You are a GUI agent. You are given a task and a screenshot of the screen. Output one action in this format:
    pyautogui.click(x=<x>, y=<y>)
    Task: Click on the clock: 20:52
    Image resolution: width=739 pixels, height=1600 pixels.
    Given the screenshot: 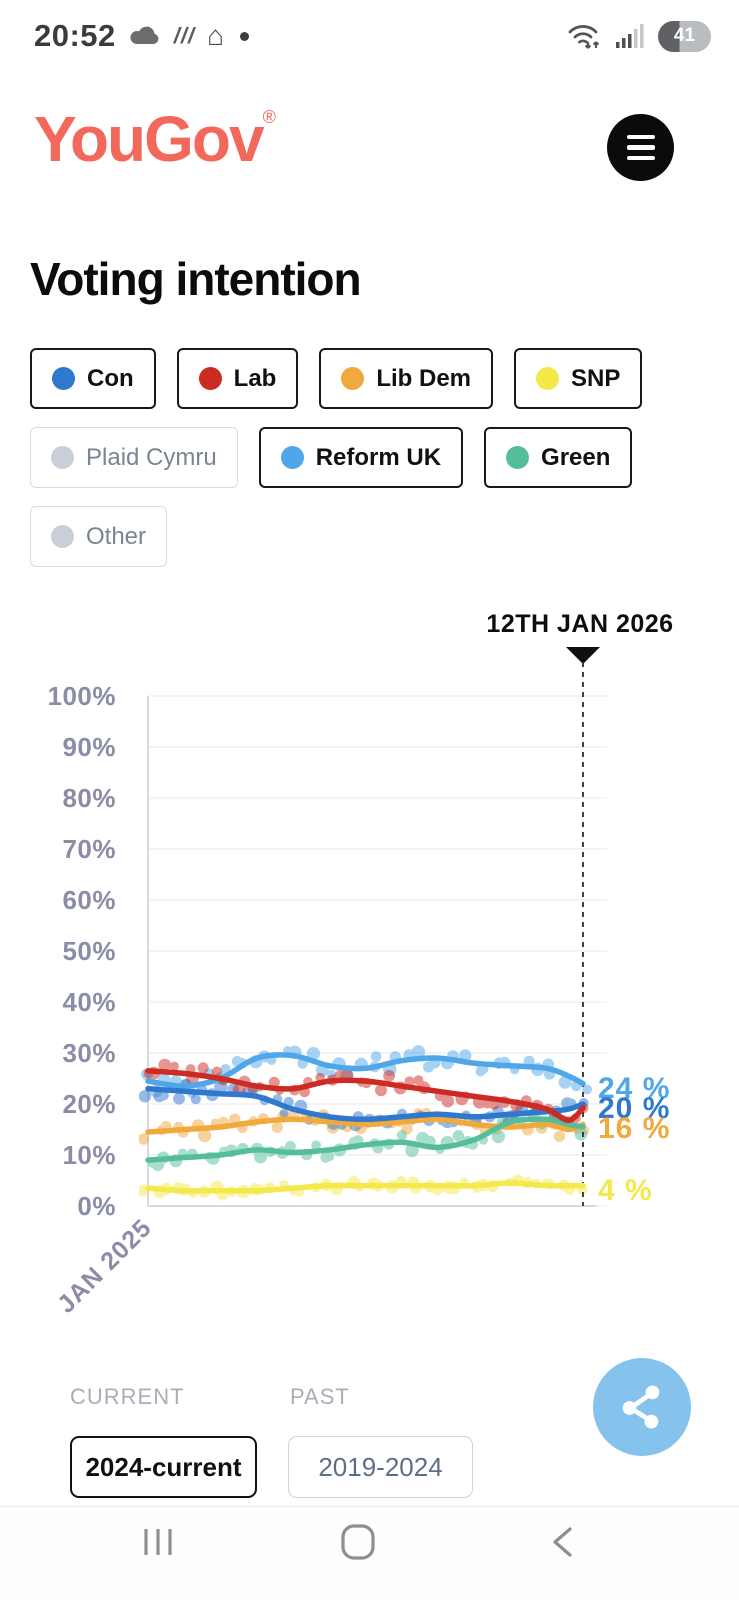 What is the action you would take?
    pyautogui.click(x=75, y=35)
    